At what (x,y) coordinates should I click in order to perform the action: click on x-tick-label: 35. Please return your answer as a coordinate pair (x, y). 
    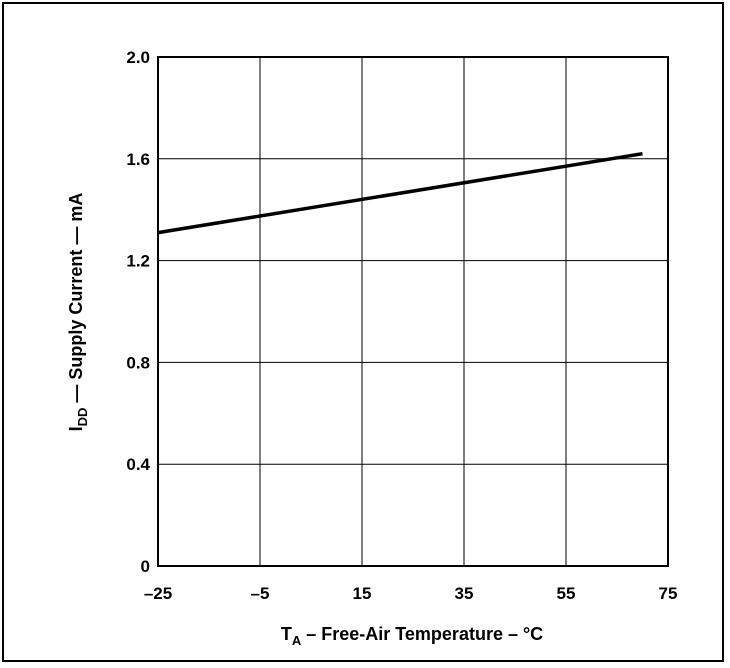
    Looking at the image, I should click on (464, 593).